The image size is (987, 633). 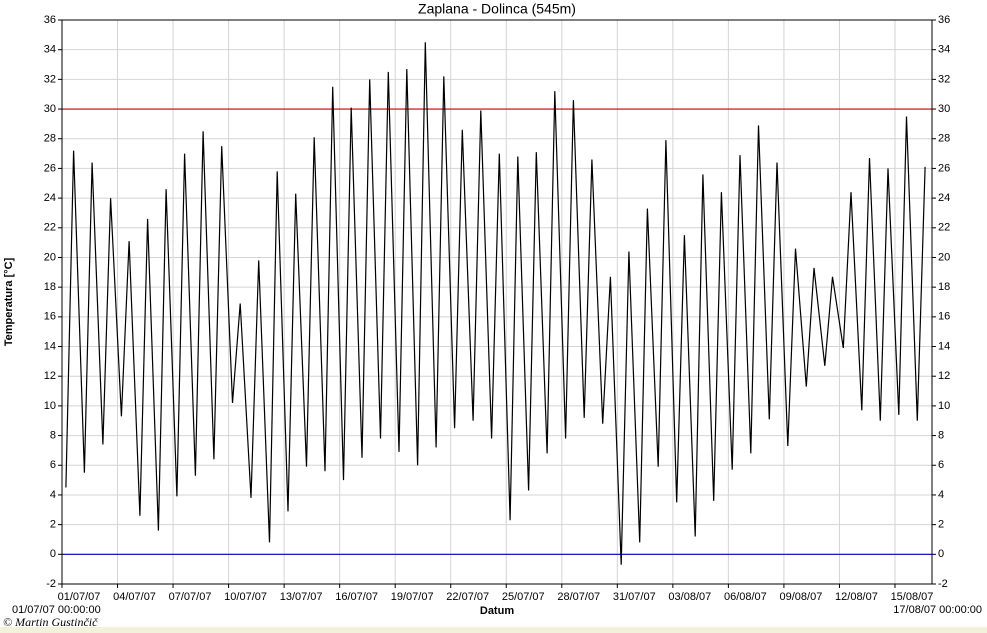 I want to click on x-tick-label: 28/07/07, so click(x=578, y=597).